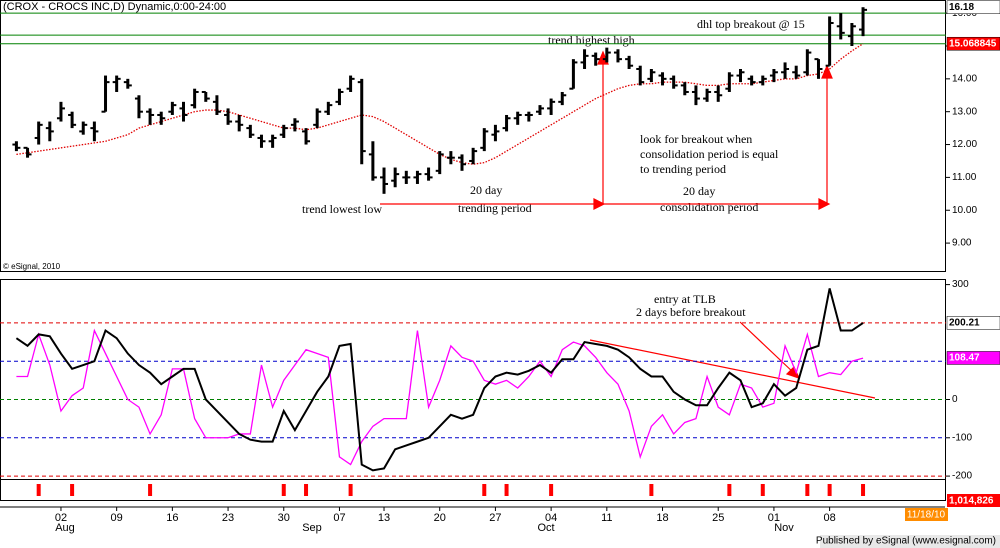 This screenshot has width=1000, height=548. I want to click on x-tick-label: 02, so click(61, 518).